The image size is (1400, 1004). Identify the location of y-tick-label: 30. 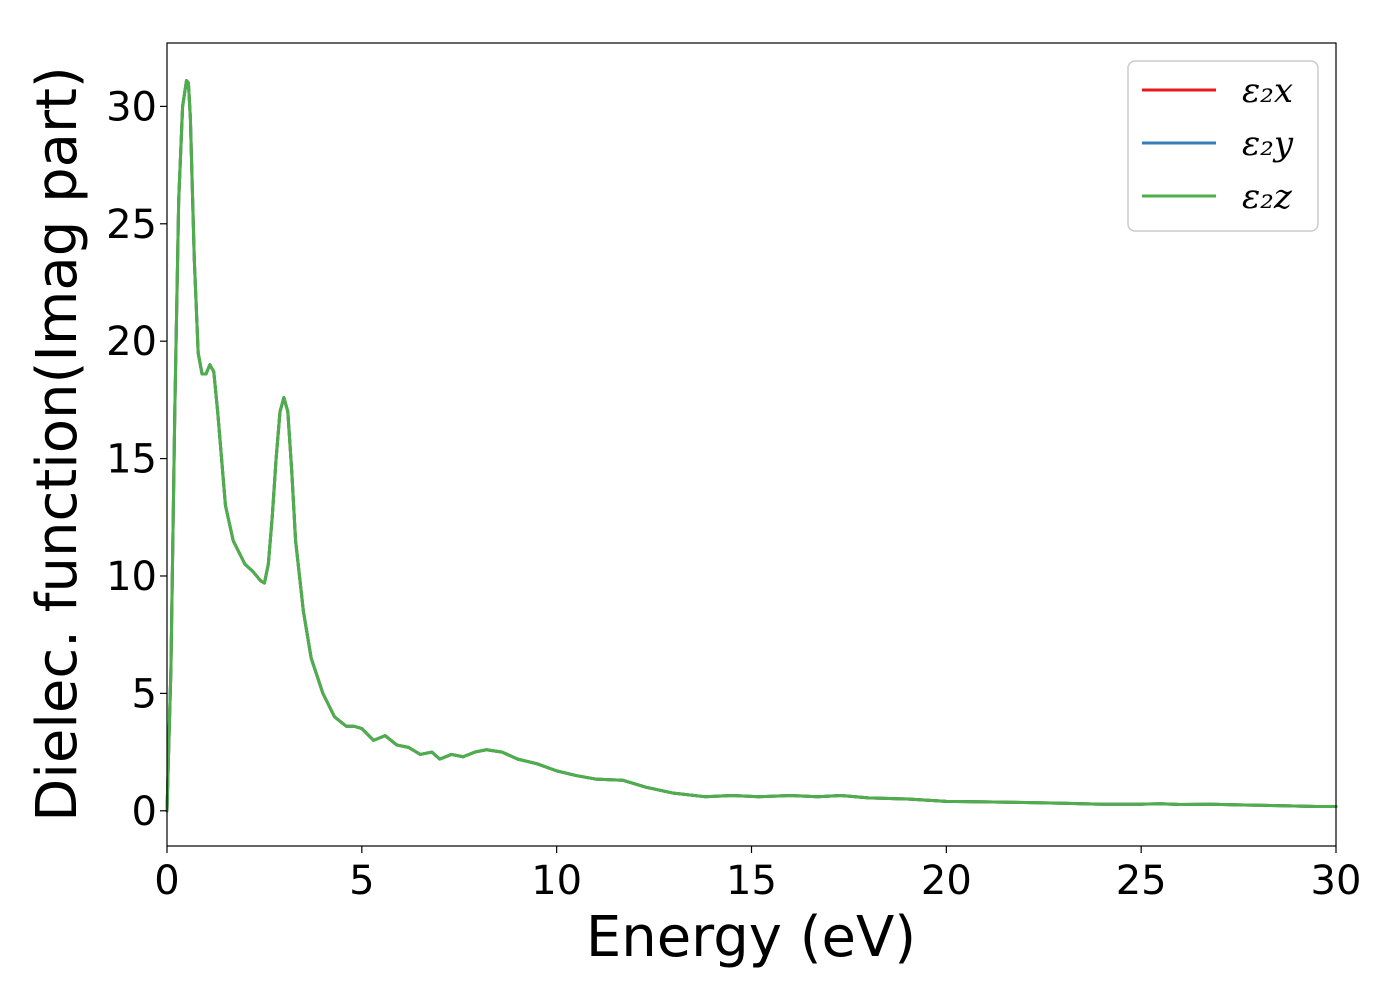
(131, 107).